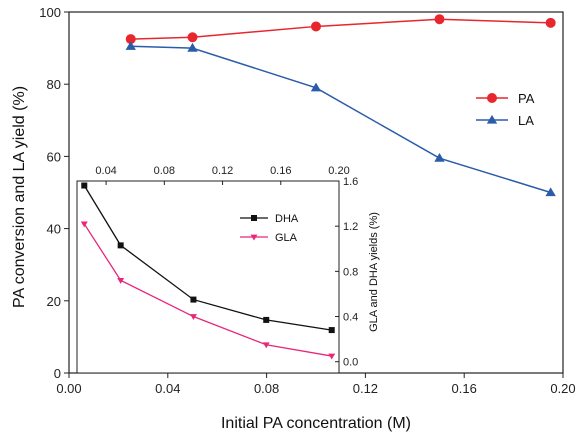  What do you see at coordinates (50, 12) in the screenshot?
I see `main-y-tick-label: 100` at bounding box center [50, 12].